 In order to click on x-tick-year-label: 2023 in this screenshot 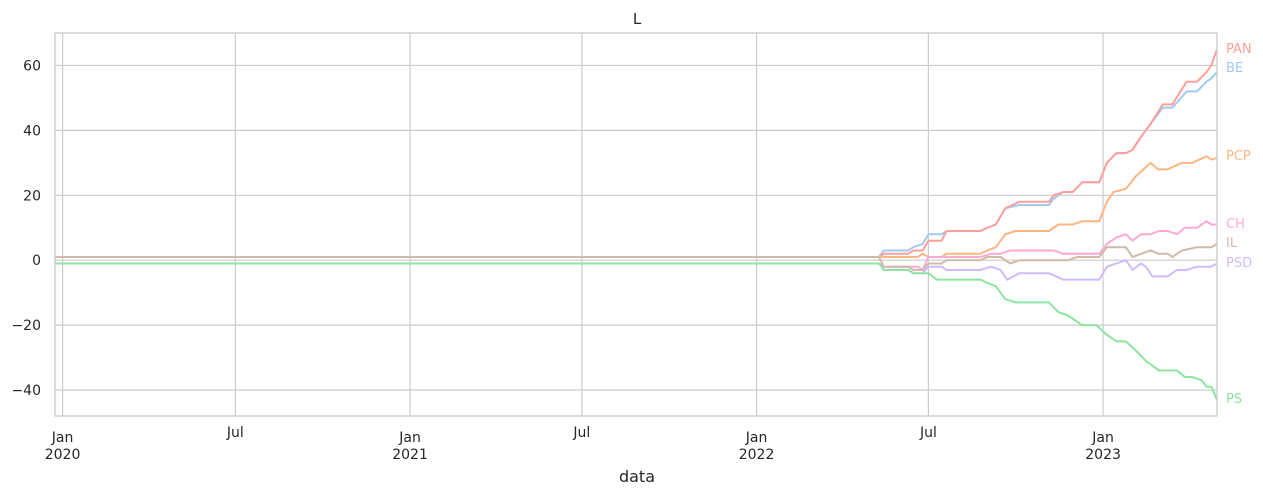, I will do `click(1103, 455)`.